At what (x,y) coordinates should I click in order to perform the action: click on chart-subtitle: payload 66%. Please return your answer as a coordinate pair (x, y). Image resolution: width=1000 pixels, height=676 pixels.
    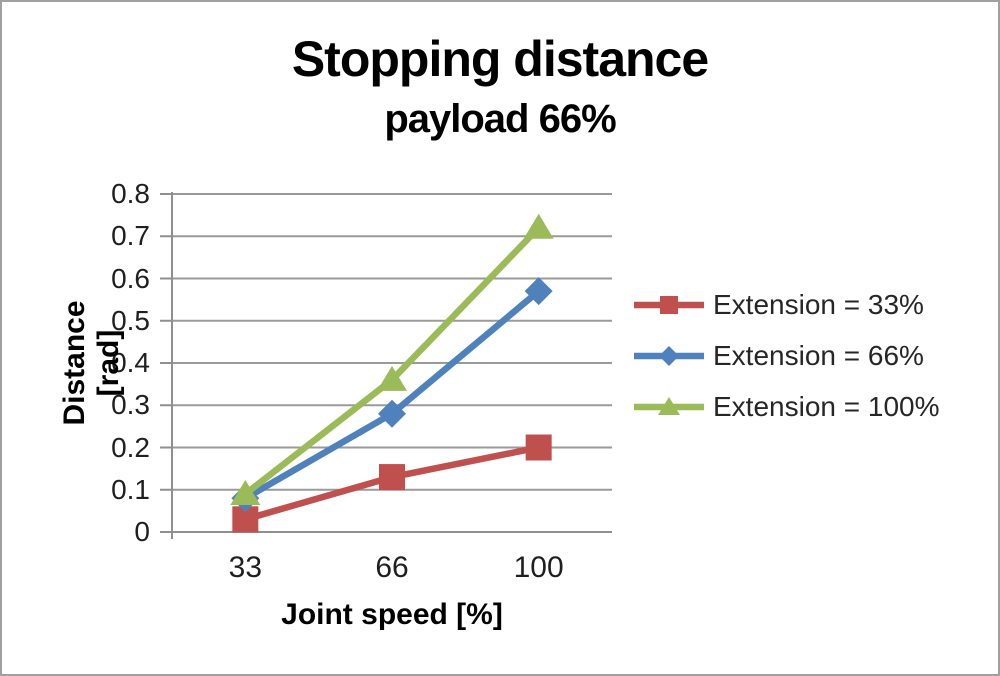
    Looking at the image, I should click on (500, 119).